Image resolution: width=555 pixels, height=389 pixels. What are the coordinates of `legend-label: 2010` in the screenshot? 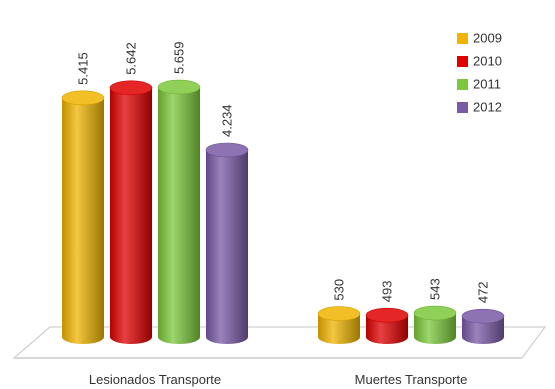 It's located at (487, 61).